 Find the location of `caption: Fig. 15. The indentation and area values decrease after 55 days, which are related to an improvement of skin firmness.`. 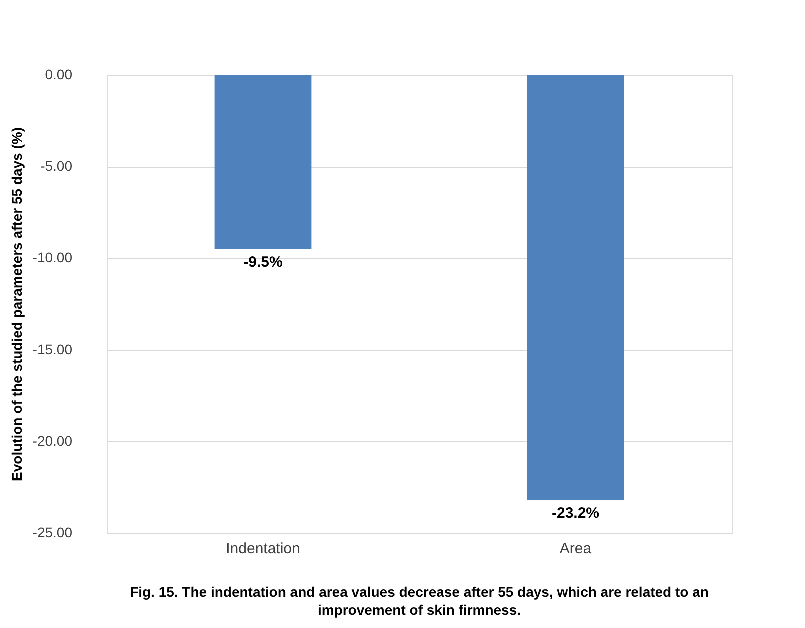

caption: Fig. 15. The indentation and area values decrease after 55 days, which are related to an improvement of skin firmness. is located at coordinates (419, 601).